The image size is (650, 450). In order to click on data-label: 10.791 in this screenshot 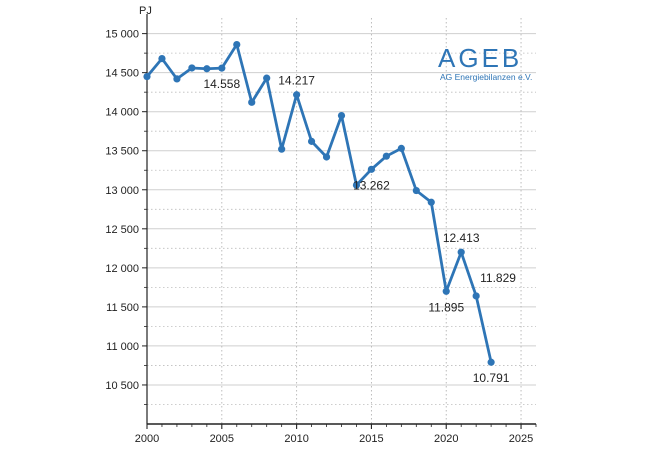, I will do `click(491, 378)`.